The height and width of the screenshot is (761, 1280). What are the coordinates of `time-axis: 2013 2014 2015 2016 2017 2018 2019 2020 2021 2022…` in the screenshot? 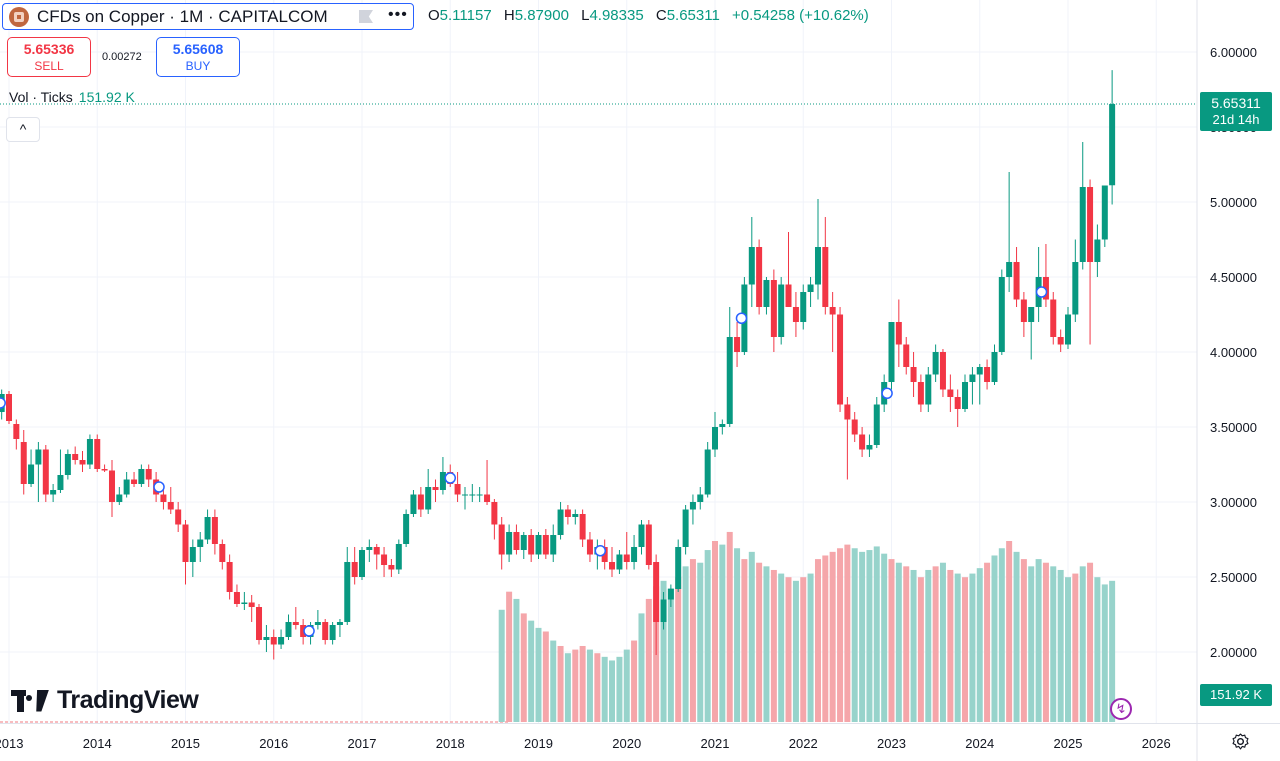 It's located at (640, 737).